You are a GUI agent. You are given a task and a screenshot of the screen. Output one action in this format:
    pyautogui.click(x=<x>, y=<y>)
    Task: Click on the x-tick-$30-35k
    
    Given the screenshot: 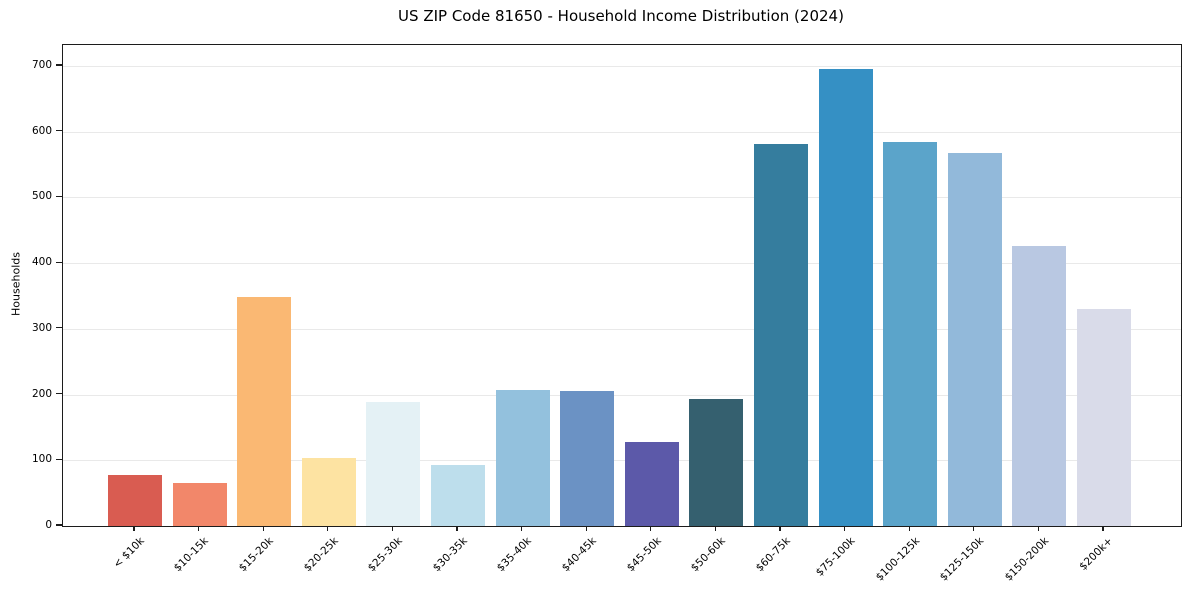 What is the action you would take?
    pyautogui.click(x=457, y=529)
    